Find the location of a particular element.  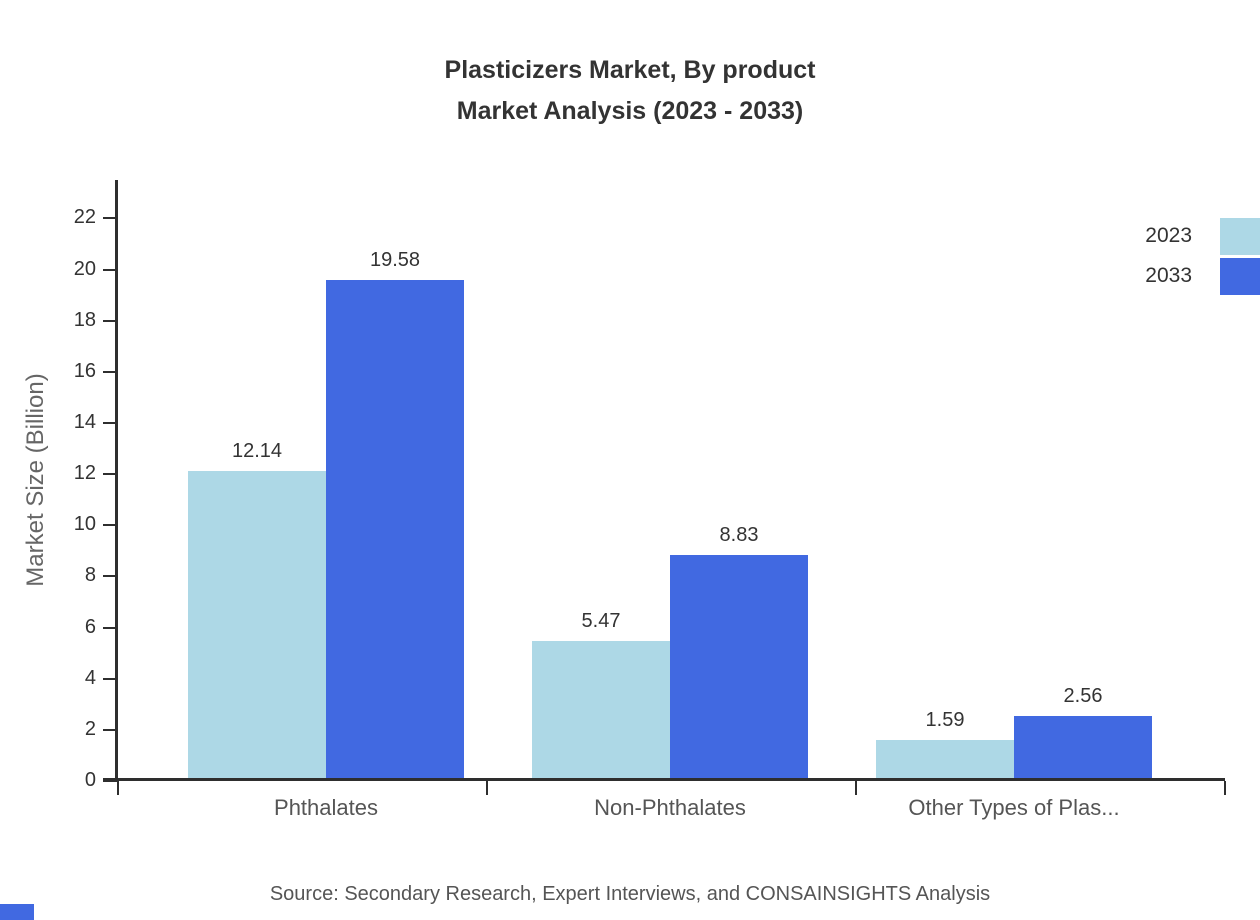

y-tick-label: 10 is located at coordinates (84, 524).